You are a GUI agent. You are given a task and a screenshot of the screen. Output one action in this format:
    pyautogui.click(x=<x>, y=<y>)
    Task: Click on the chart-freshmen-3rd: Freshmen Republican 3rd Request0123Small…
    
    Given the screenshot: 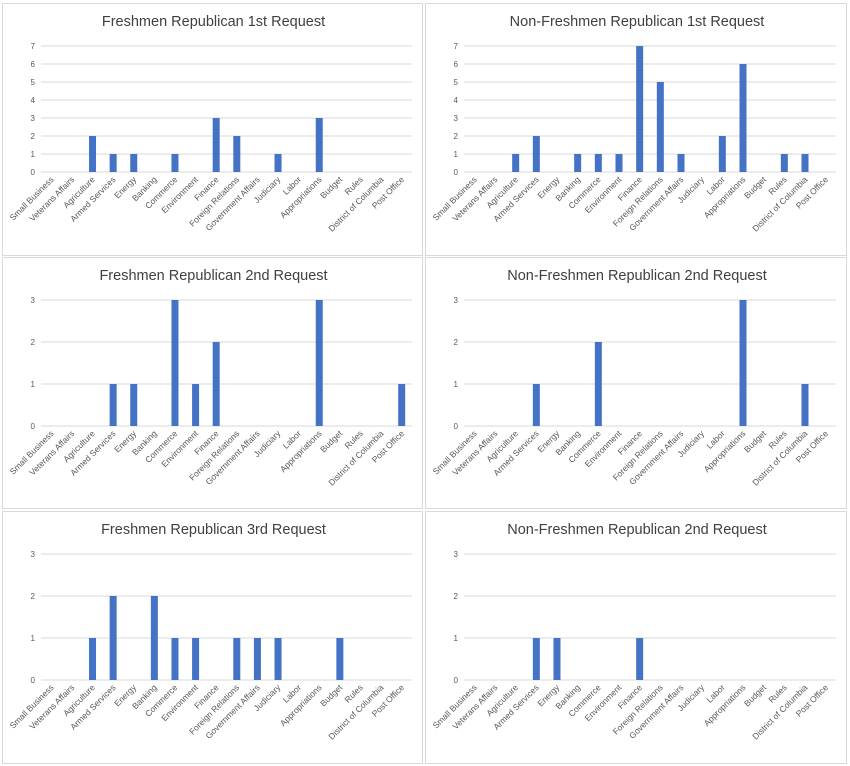 What is the action you would take?
    pyautogui.click(x=210, y=632)
    